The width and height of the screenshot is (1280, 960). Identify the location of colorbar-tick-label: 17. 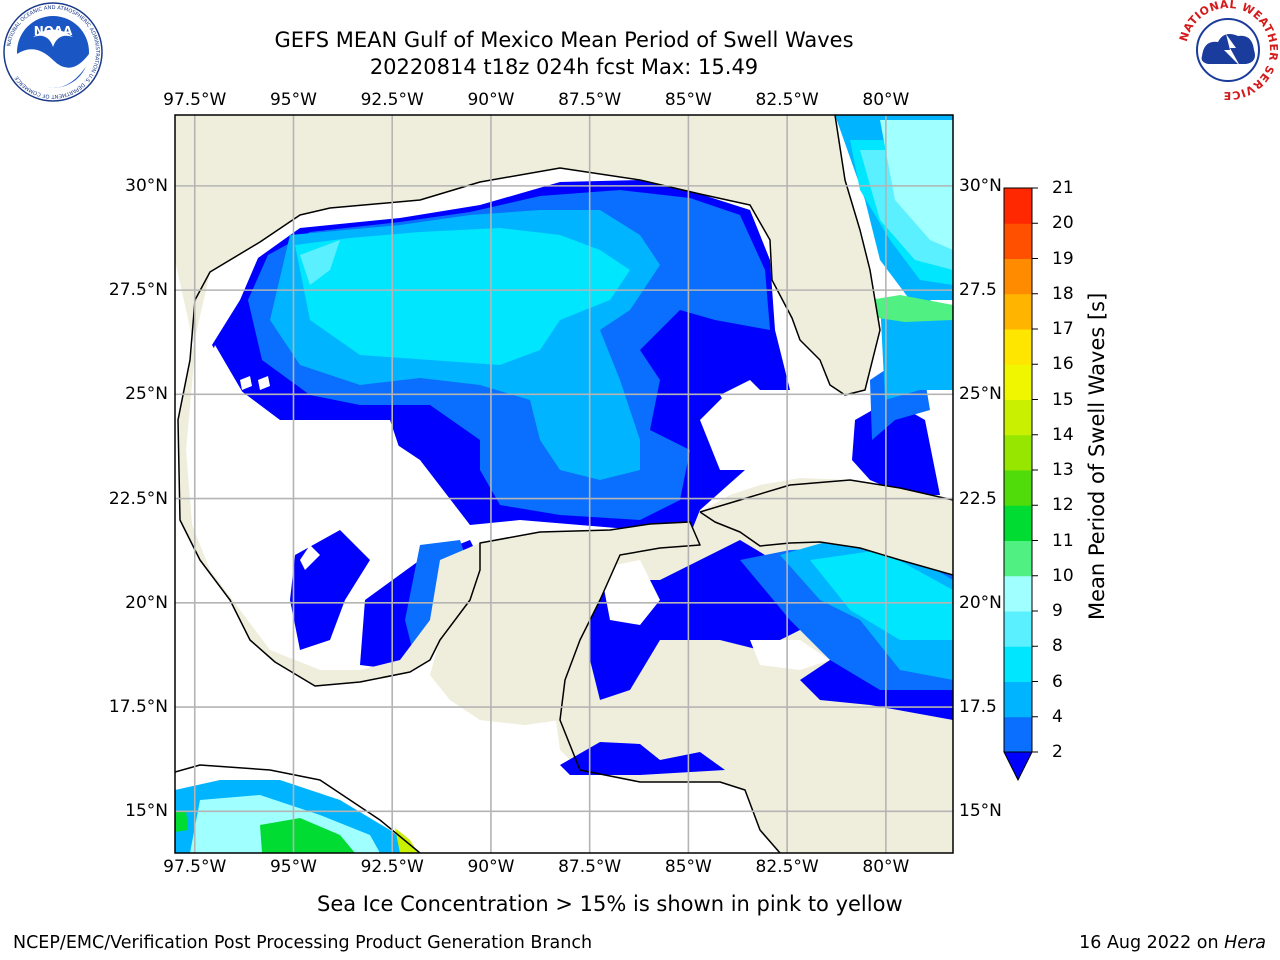
(1063, 329).